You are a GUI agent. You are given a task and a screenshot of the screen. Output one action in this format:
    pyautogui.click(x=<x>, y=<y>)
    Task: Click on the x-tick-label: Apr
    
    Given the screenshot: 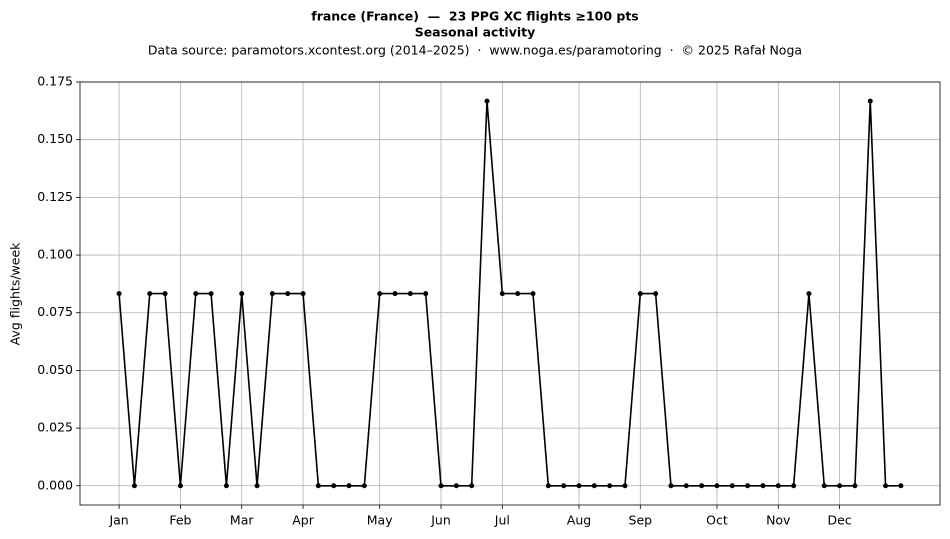 What is the action you would take?
    pyautogui.click(x=303, y=520)
    